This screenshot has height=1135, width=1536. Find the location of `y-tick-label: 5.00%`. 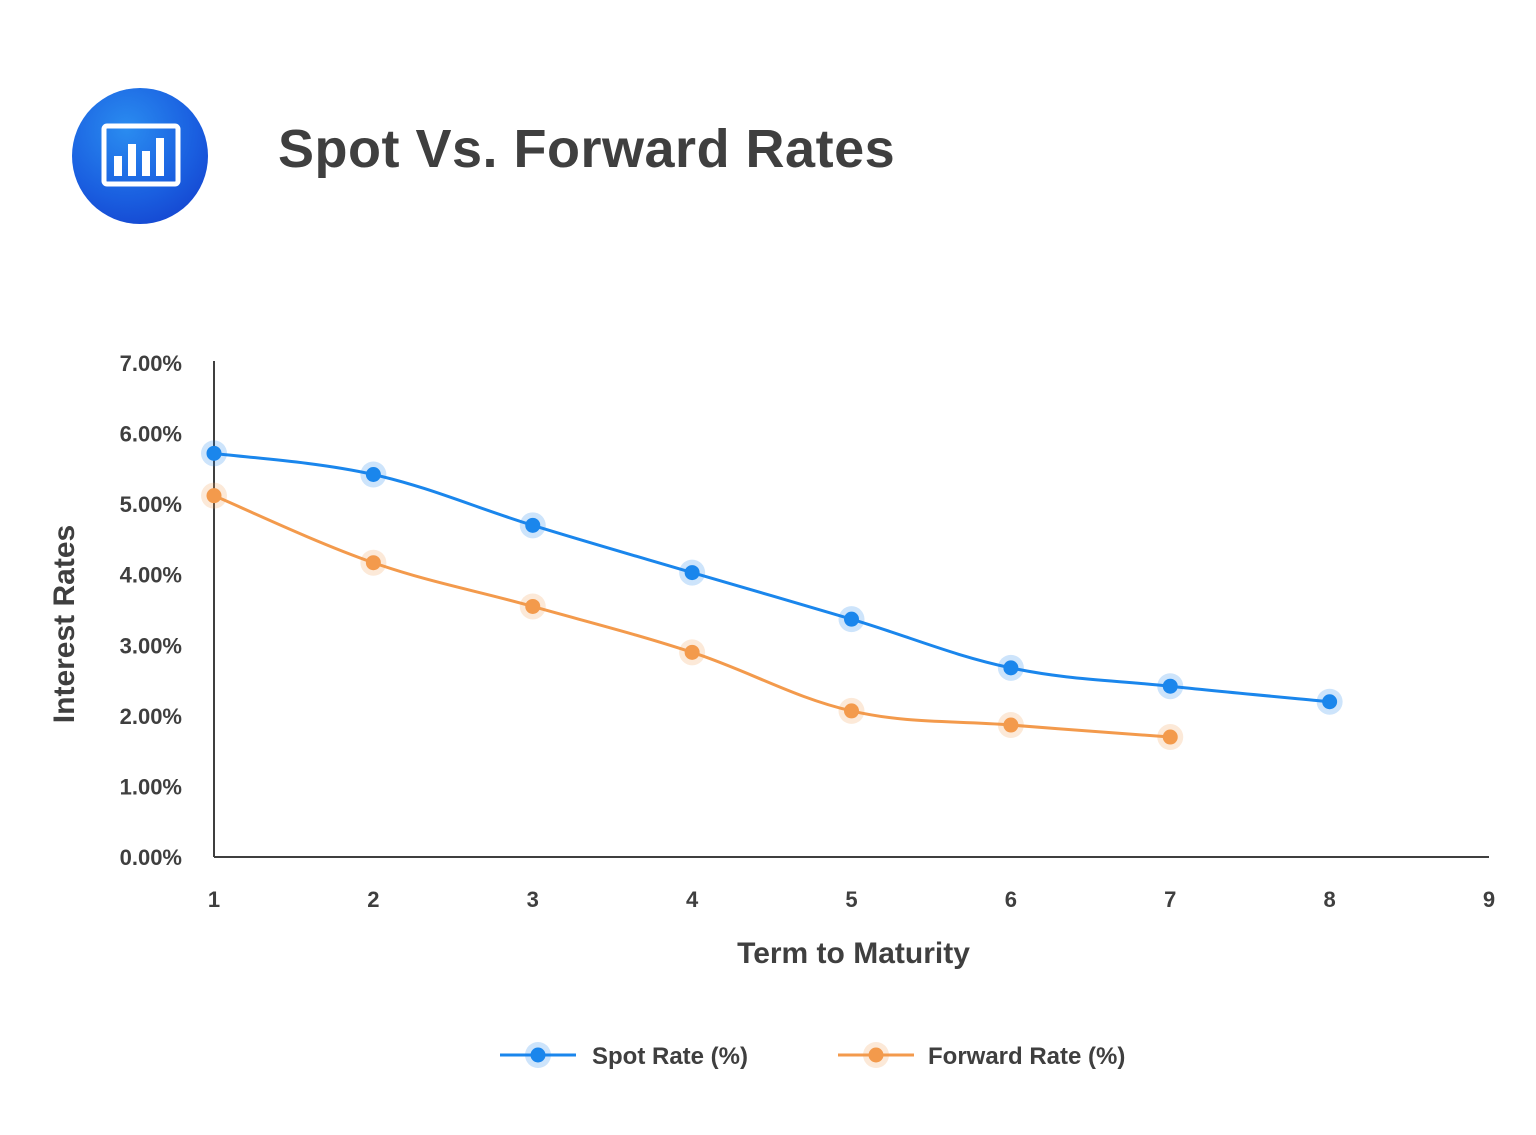

y-tick-label: 5.00% is located at coordinates (151, 504).